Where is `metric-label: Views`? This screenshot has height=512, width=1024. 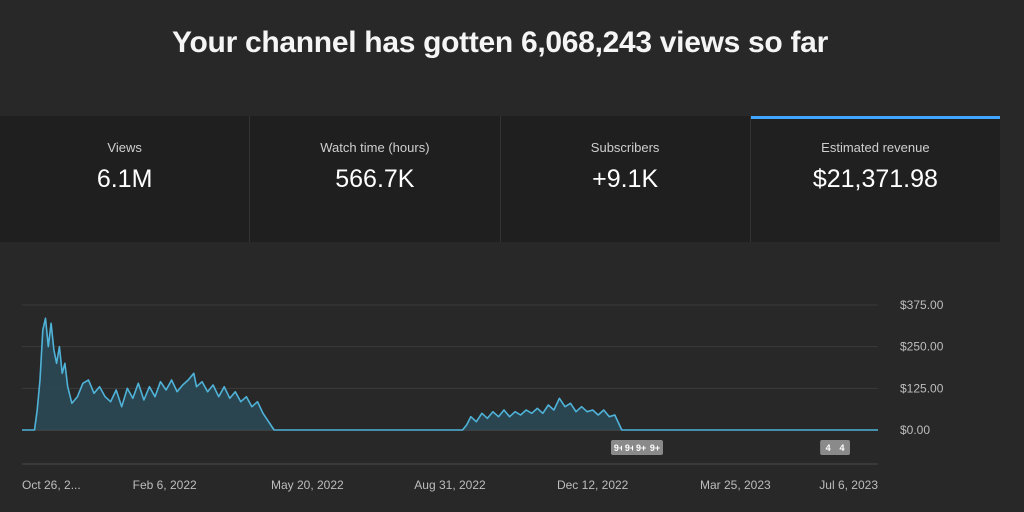
metric-label: Views is located at coordinates (124, 147).